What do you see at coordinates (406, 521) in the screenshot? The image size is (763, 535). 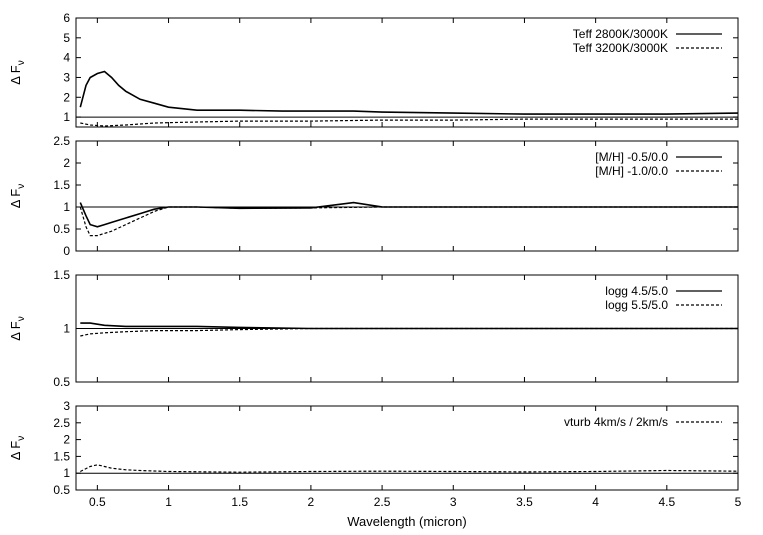 I see `x-axis-label: Wavelength (micron)` at bounding box center [406, 521].